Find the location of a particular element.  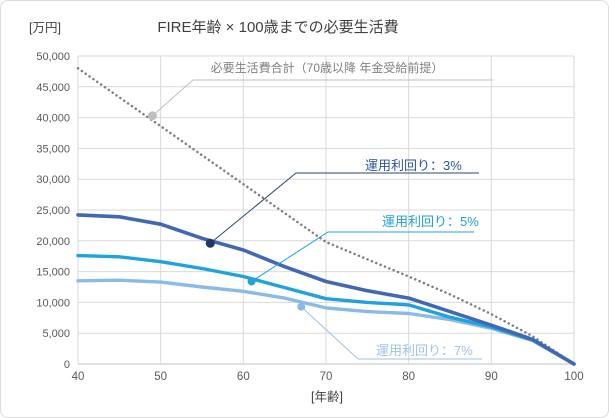

x-tick-label: 80 is located at coordinates (408, 377).